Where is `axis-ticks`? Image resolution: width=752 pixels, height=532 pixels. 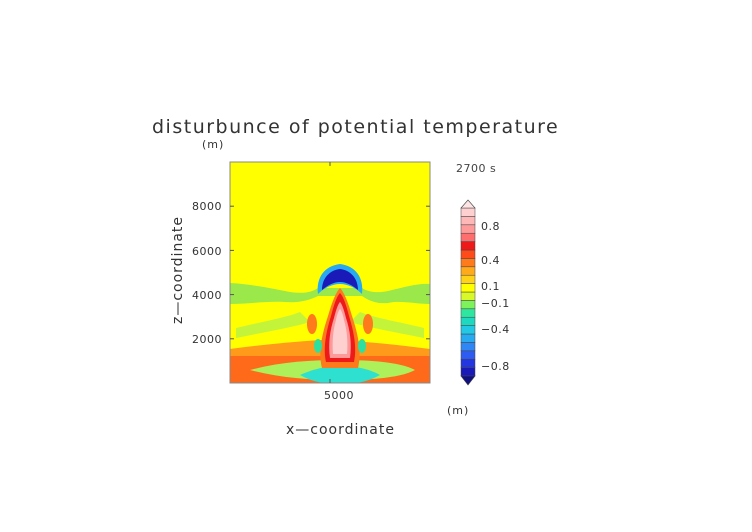 axis-ticks is located at coordinates (330, 272).